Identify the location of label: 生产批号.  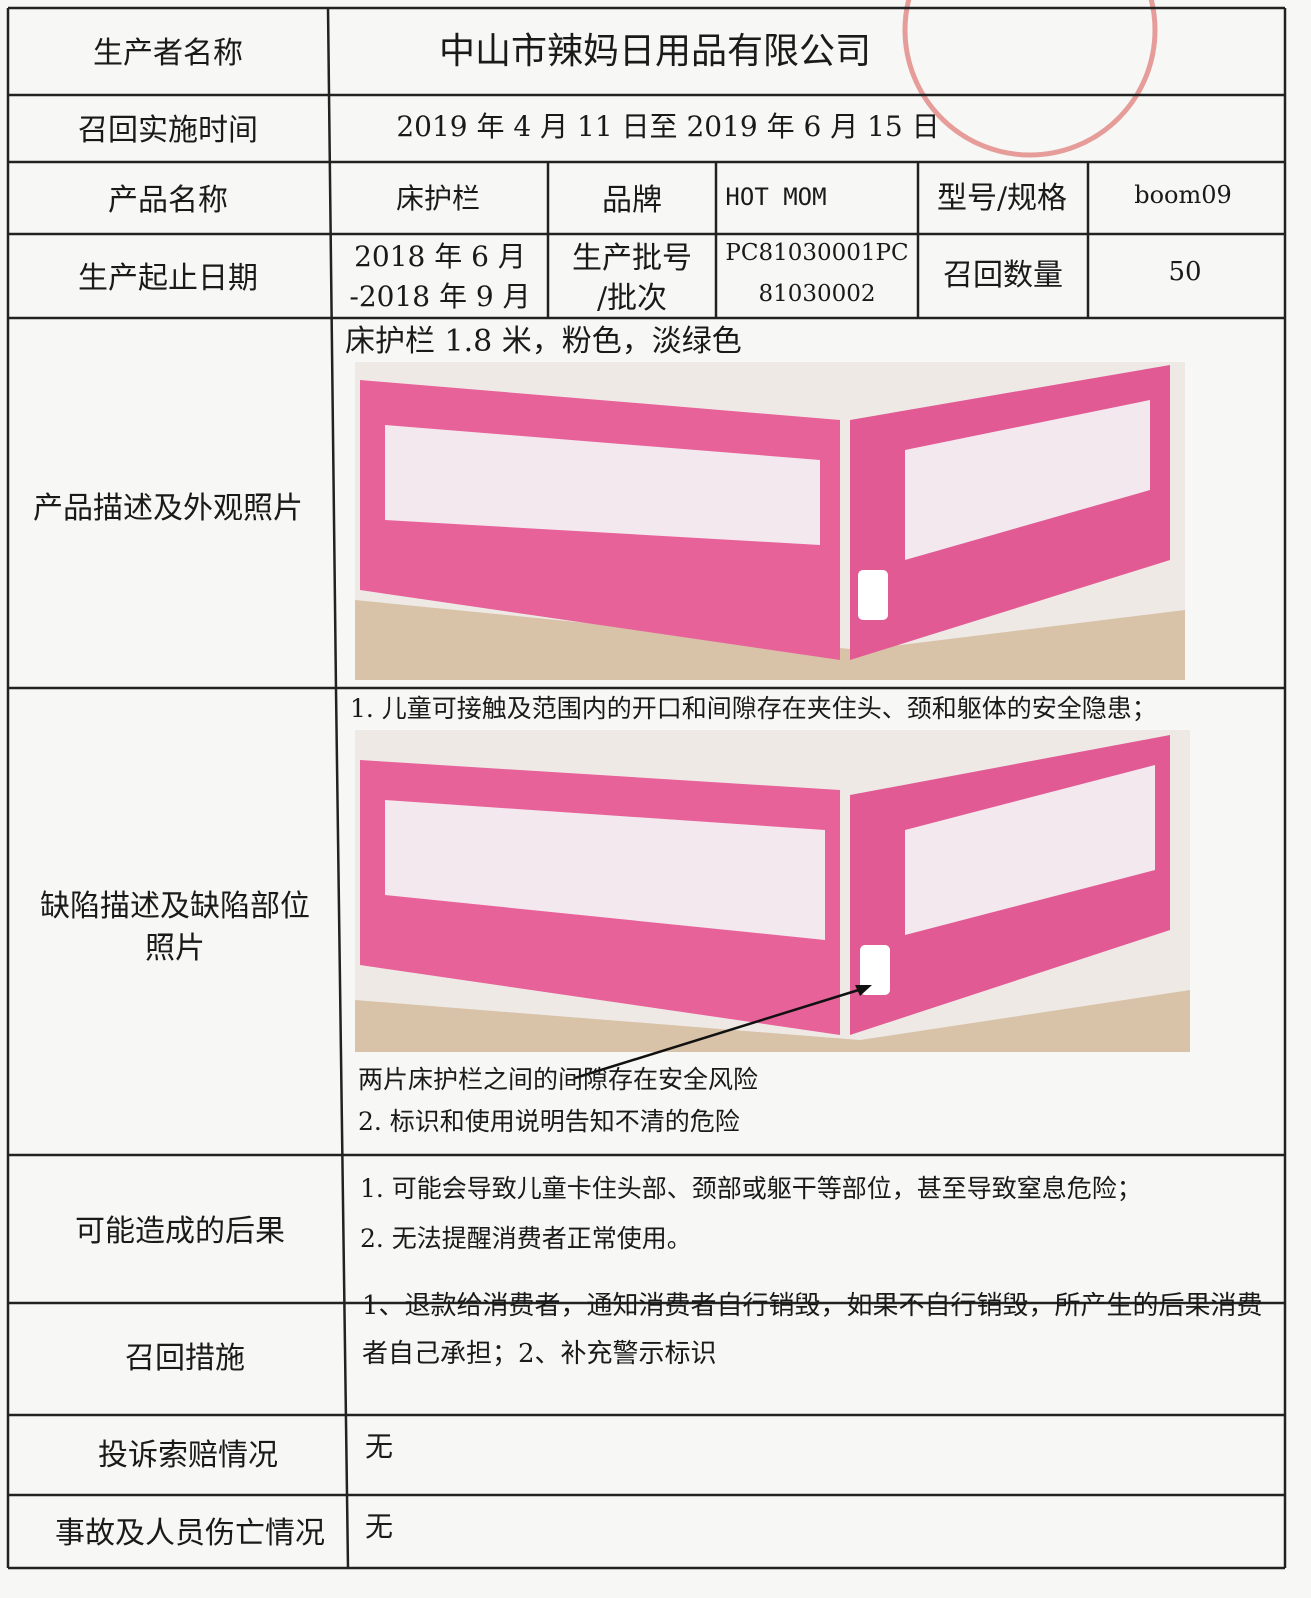
(632, 258).